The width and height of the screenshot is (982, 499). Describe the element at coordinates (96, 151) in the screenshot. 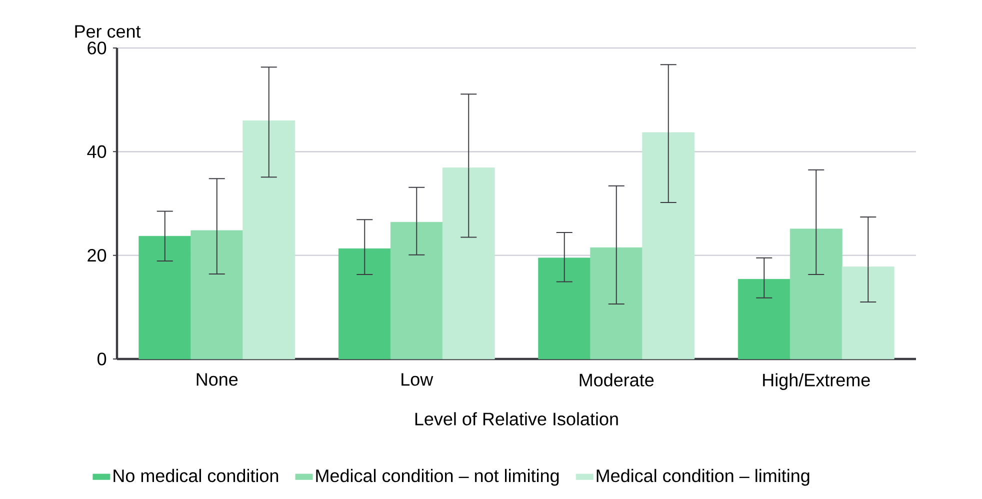

I see `y-tick-label: 40` at that location.